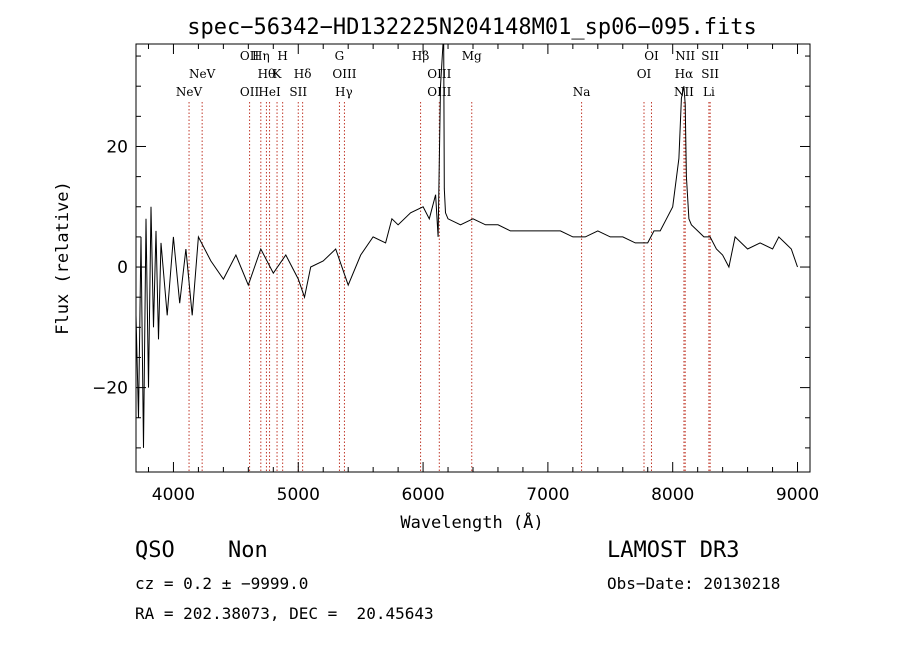  Describe the element at coordinates (672, 495) in the screenshot. I see `x-tick-label: 8000` at that location.